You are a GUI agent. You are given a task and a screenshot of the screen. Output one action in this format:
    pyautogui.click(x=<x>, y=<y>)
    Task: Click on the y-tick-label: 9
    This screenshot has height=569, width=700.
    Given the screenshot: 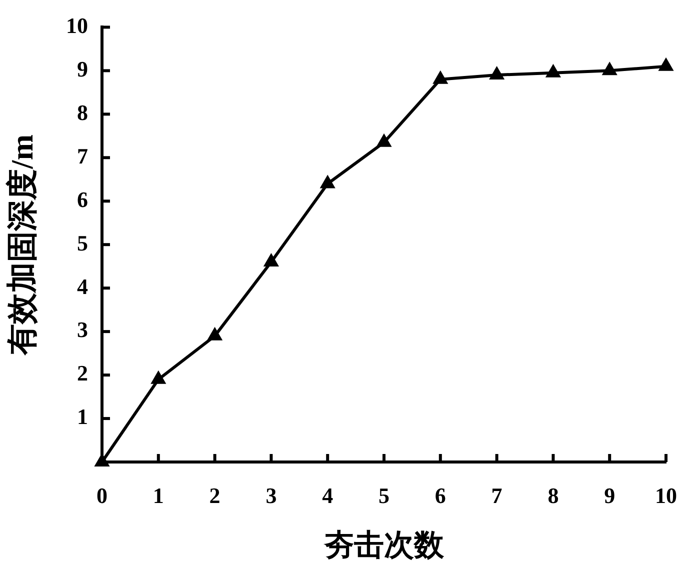 What is the action you would take?
    pyautogui.click(x=82, y=69)
    